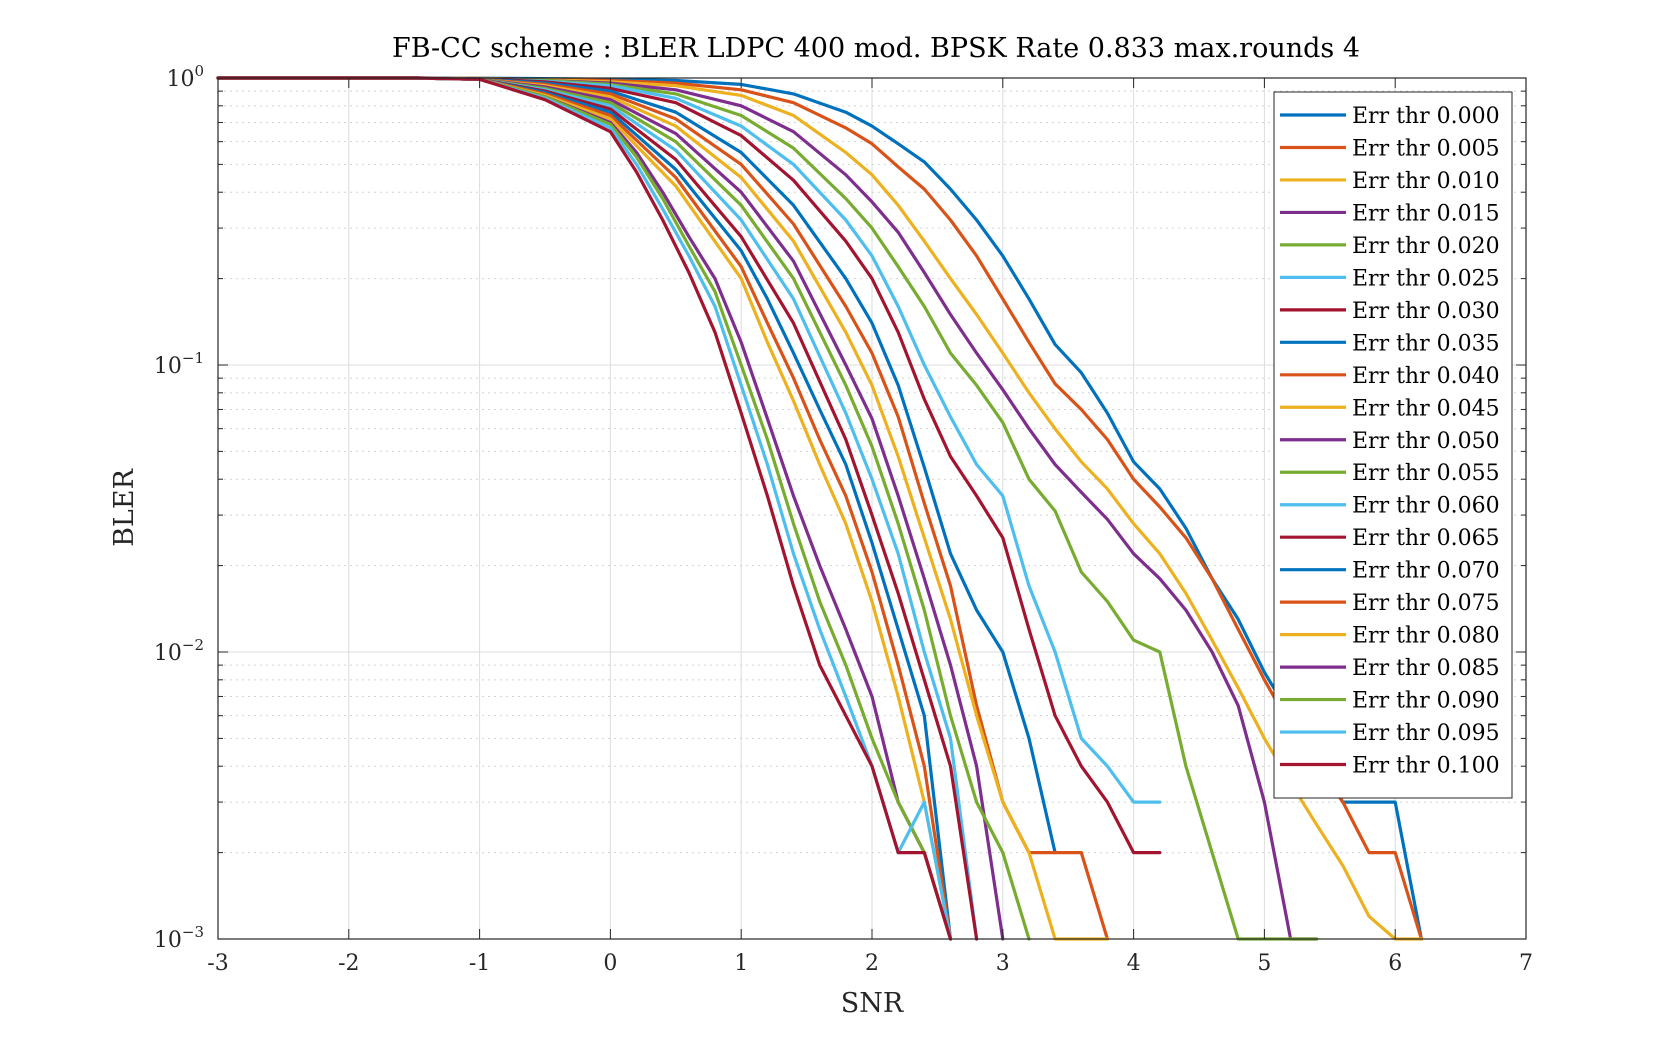 This screenshot has height=1042, width=1667. I want to click on legend-entry: Err thr 0.000, so click(1426, 116).